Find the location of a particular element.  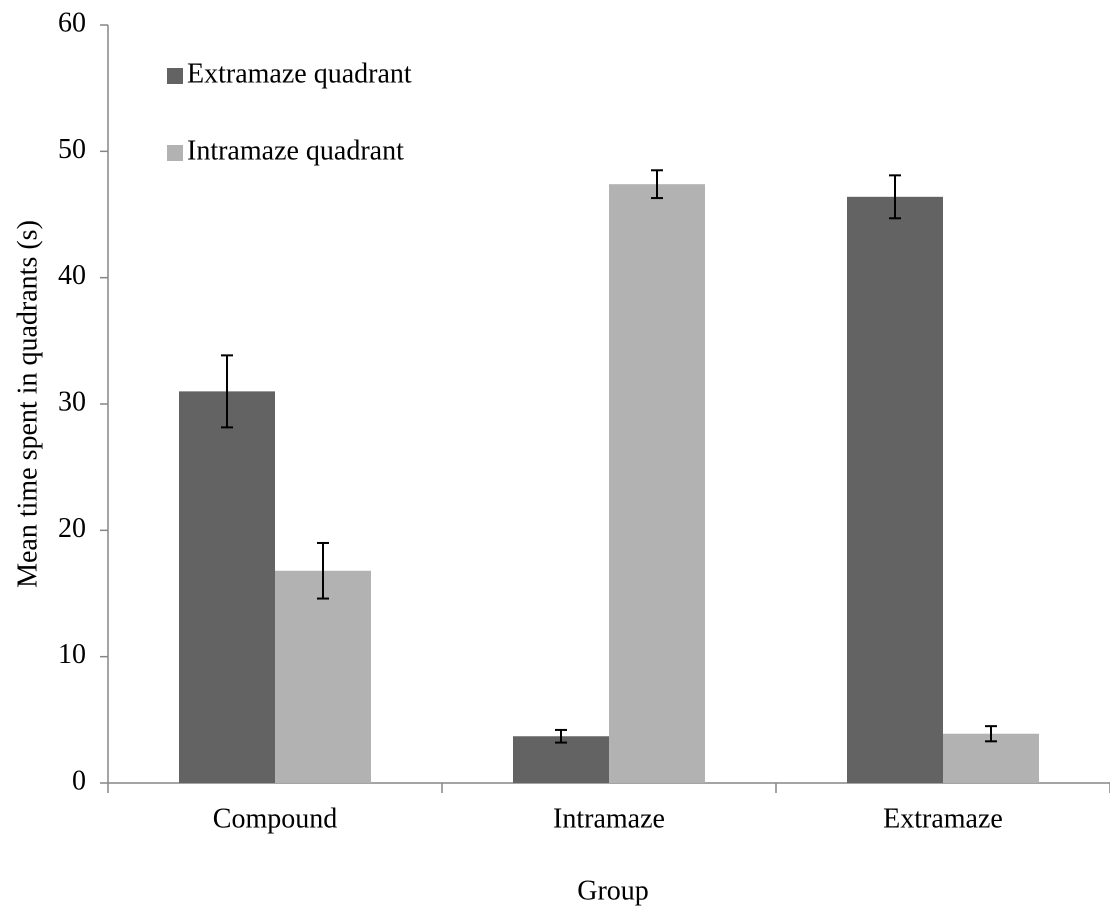

x-tick-label: Extramaze is located at coordinates (943, 818).